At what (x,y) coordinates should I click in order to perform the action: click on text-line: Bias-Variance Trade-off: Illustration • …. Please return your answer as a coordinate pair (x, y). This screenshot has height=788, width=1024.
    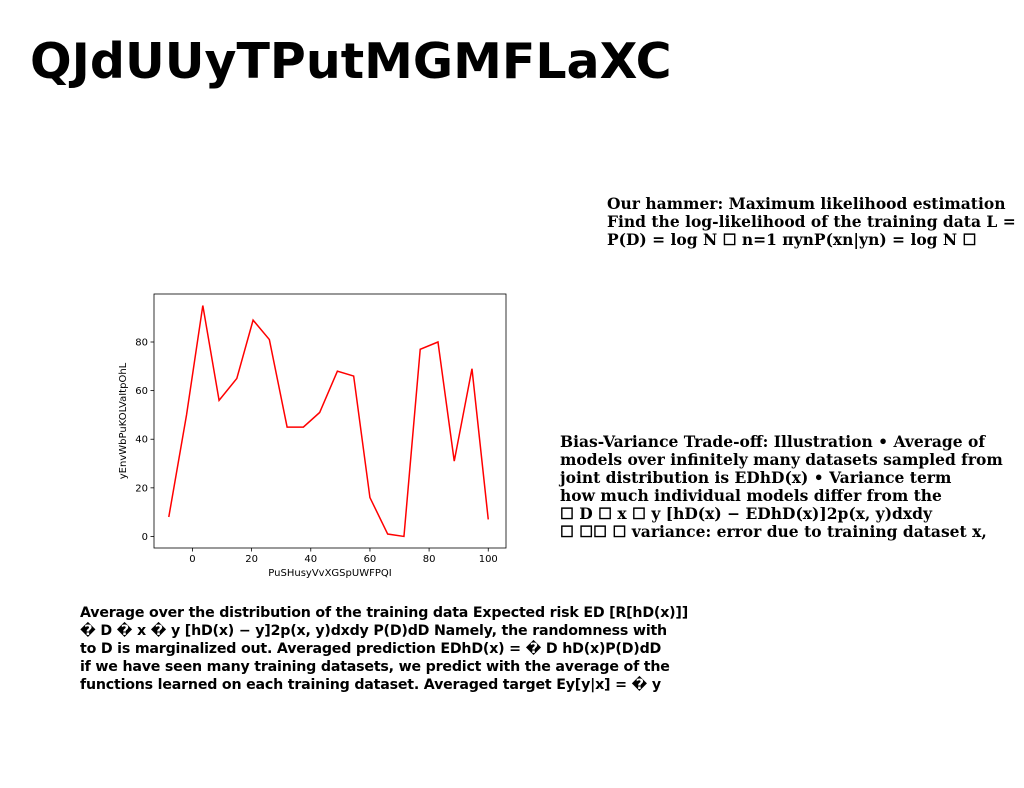
    Looking at the image, I should click on (781, 442).